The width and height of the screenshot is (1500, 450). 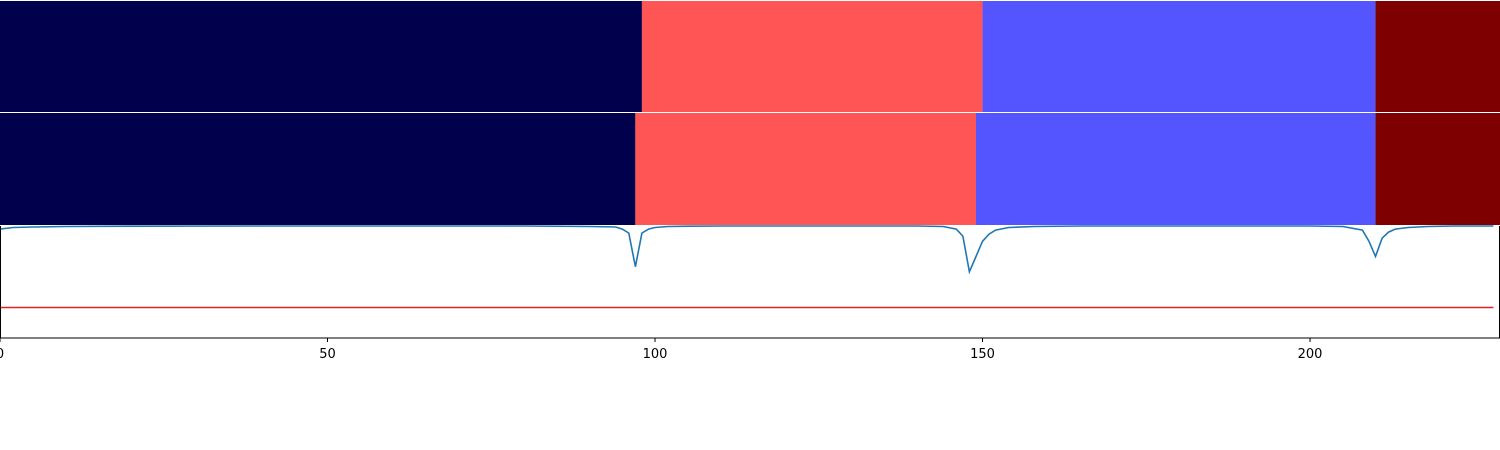 I want to click on x-tick-label: 50, so click(x=327, y=354).